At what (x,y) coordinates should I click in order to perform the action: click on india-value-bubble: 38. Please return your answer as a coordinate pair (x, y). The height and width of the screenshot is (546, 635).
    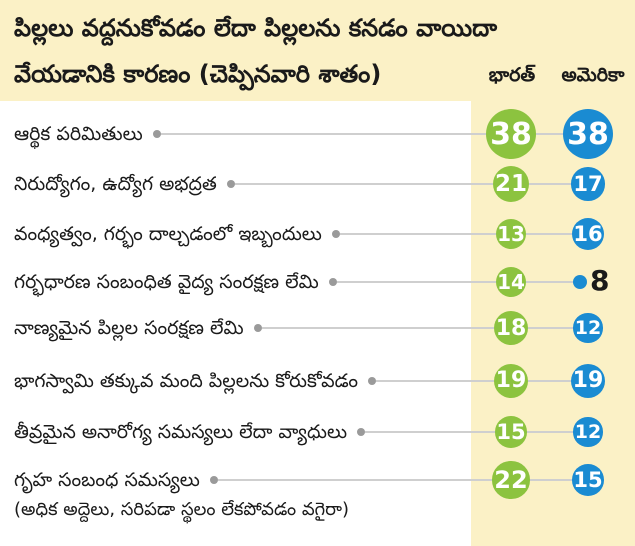
    Looking at the image, I should click on (511, 134).